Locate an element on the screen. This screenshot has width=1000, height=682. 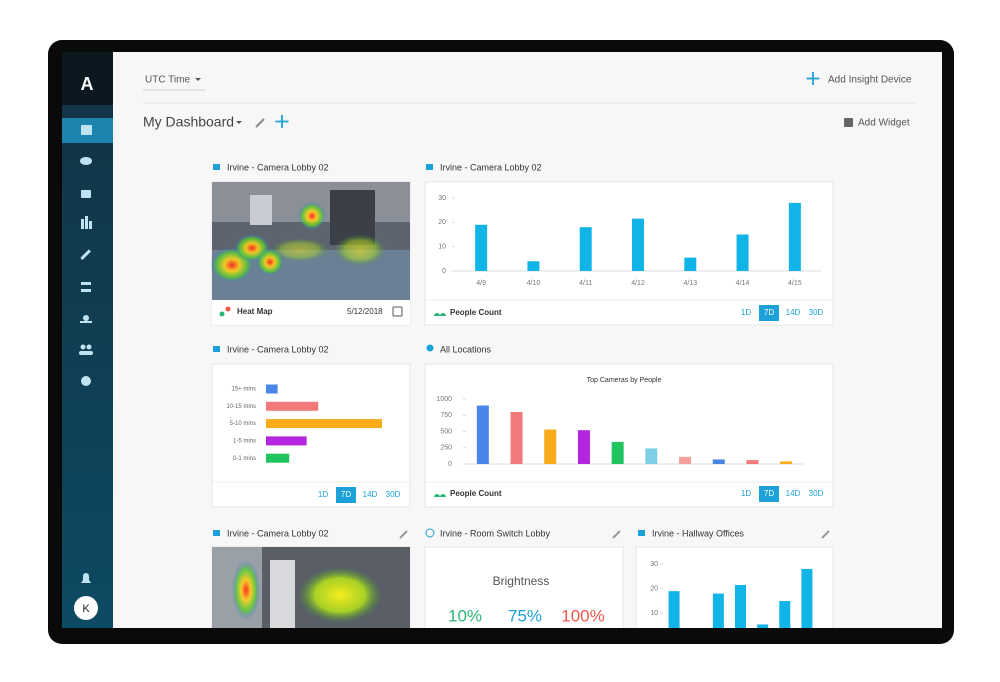
y-tick-label: 0-1 mins is located at coordinates (244, 459).